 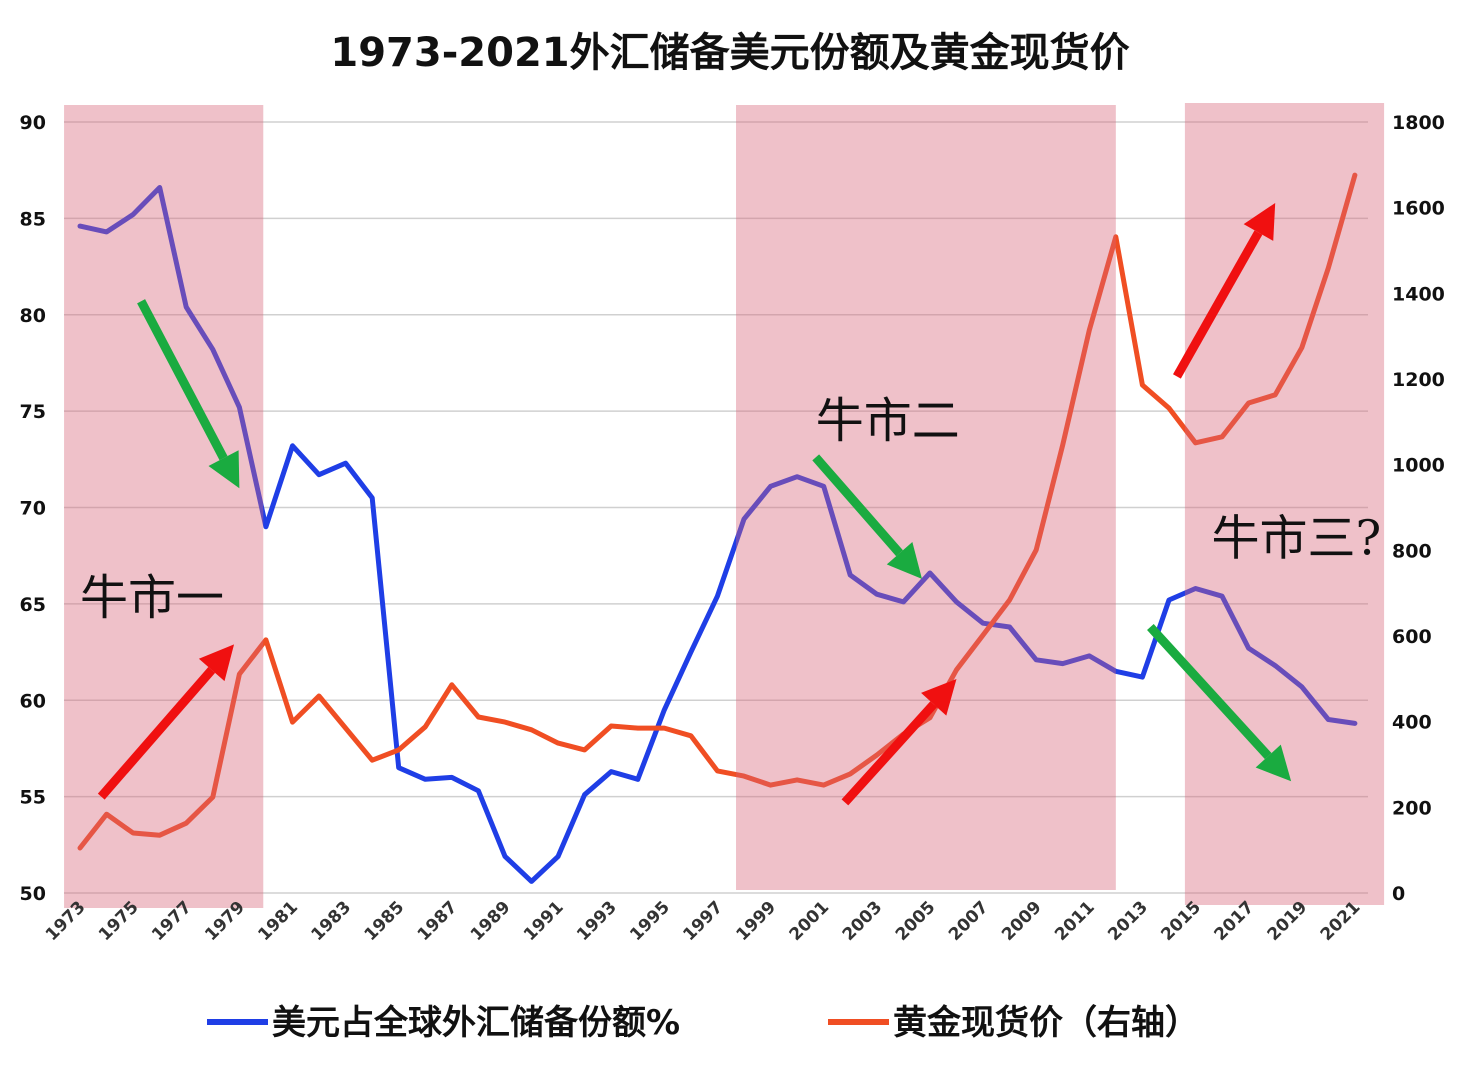 I want to click on x-tick-label: 2011, so click(x=1075, y=921).